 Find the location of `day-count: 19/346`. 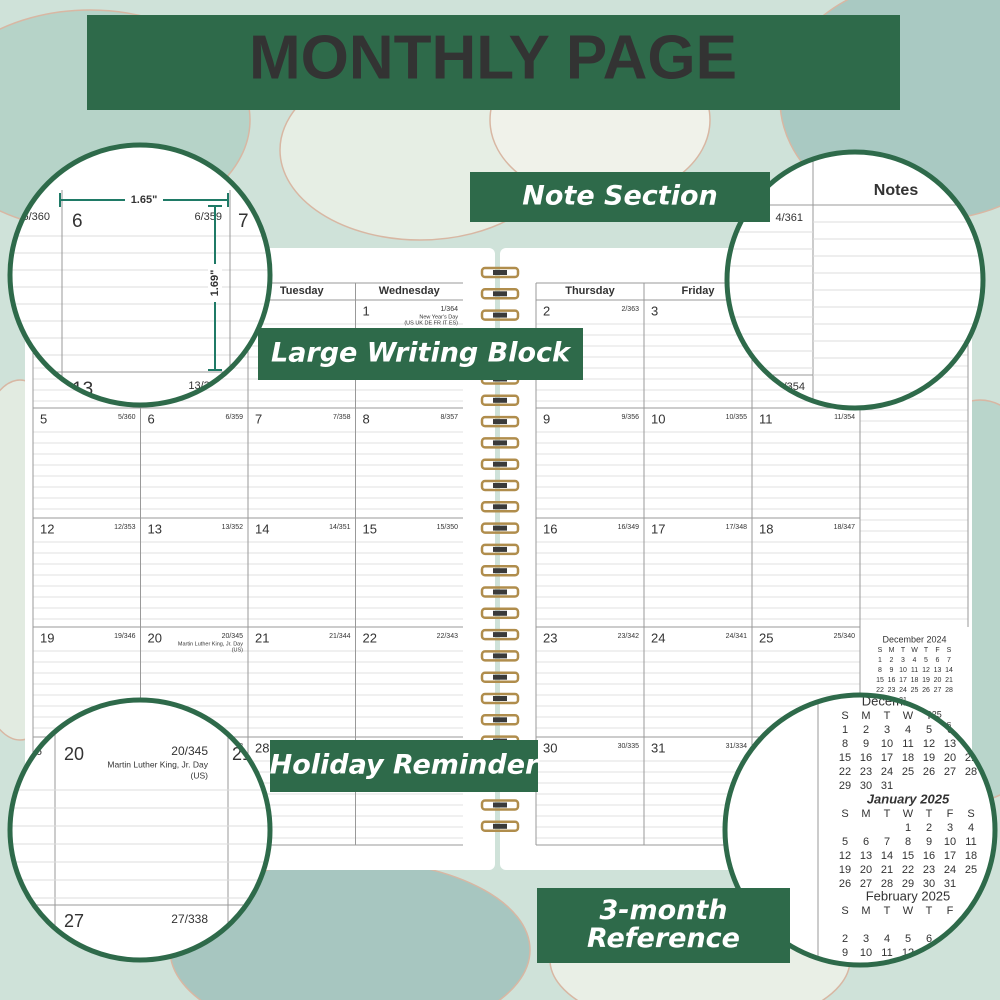

day-count: 19/346 is located at coordinates (125, 636).